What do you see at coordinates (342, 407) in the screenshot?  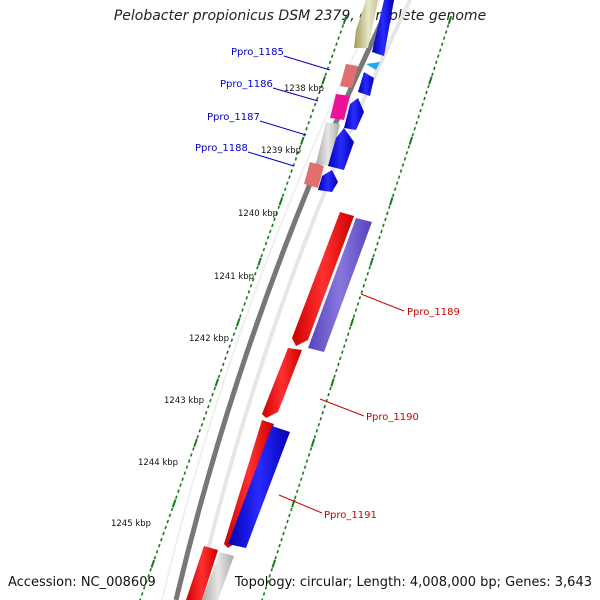 I see `leader-line` at bounding box center [342, 407].